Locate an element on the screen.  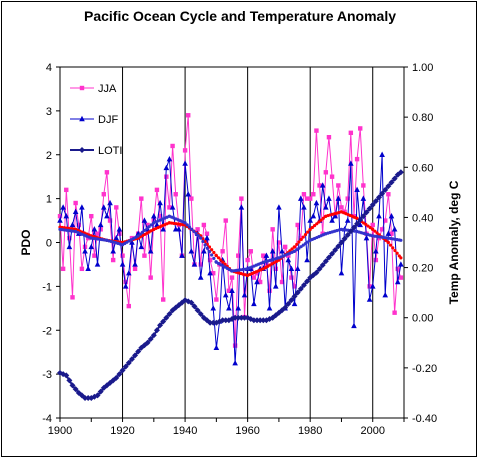
y2-tick-label: 0.80 is located at coordinates (422, 118).